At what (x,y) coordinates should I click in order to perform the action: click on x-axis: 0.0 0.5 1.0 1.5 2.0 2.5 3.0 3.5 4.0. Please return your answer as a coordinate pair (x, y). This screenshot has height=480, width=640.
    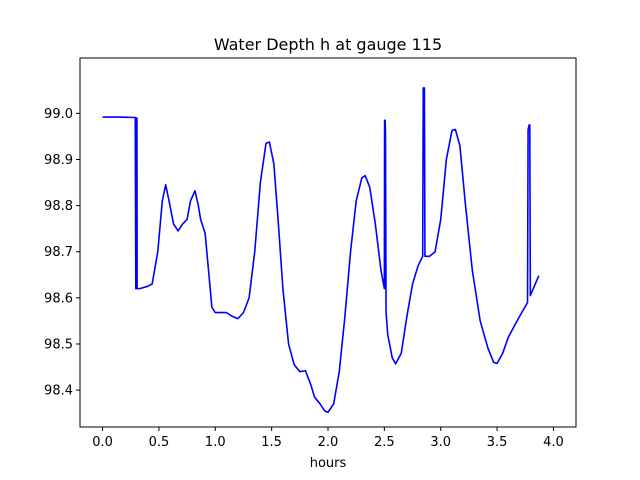
    Looking at the image, I should click on (328, 438).